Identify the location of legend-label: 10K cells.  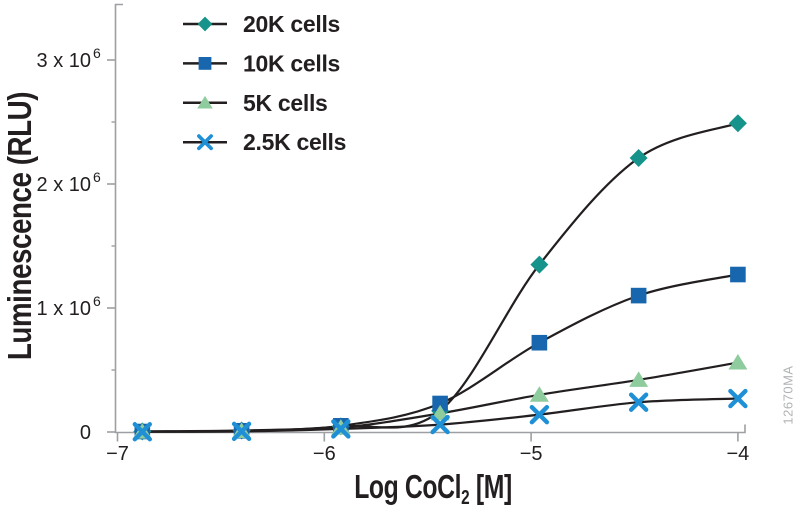
(291, 63).